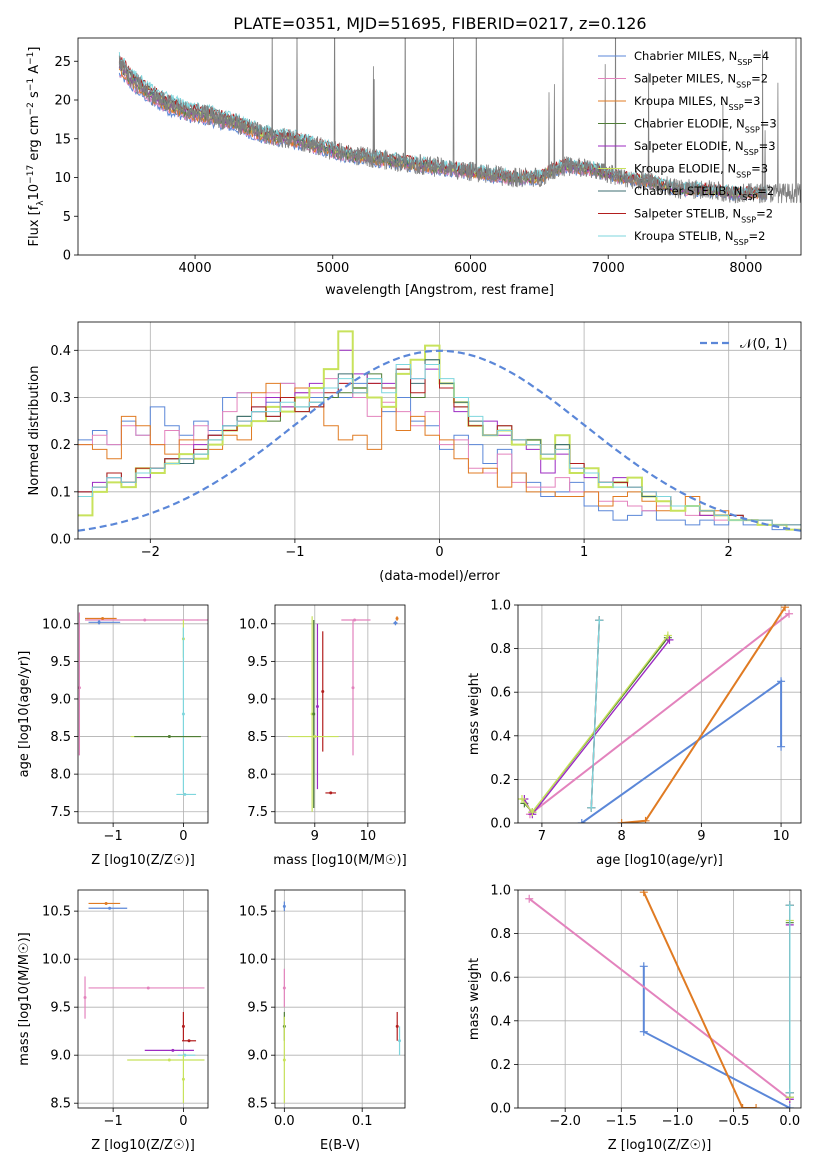 Image resolution: width=819 pixels, height=1170 pixels. What do you see at coordinates (62, 178) in the screenshot?
I see `y-tick-label: 10` at bounding box center [62, 178].